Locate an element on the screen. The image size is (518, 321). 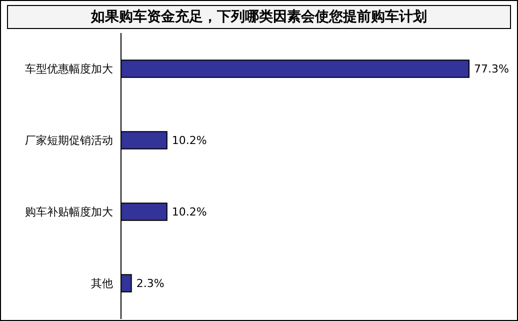
chart-title: 如果购车资金充足，下列哪类因素会使您提前购车计划 is located at coordinates (259, 17).